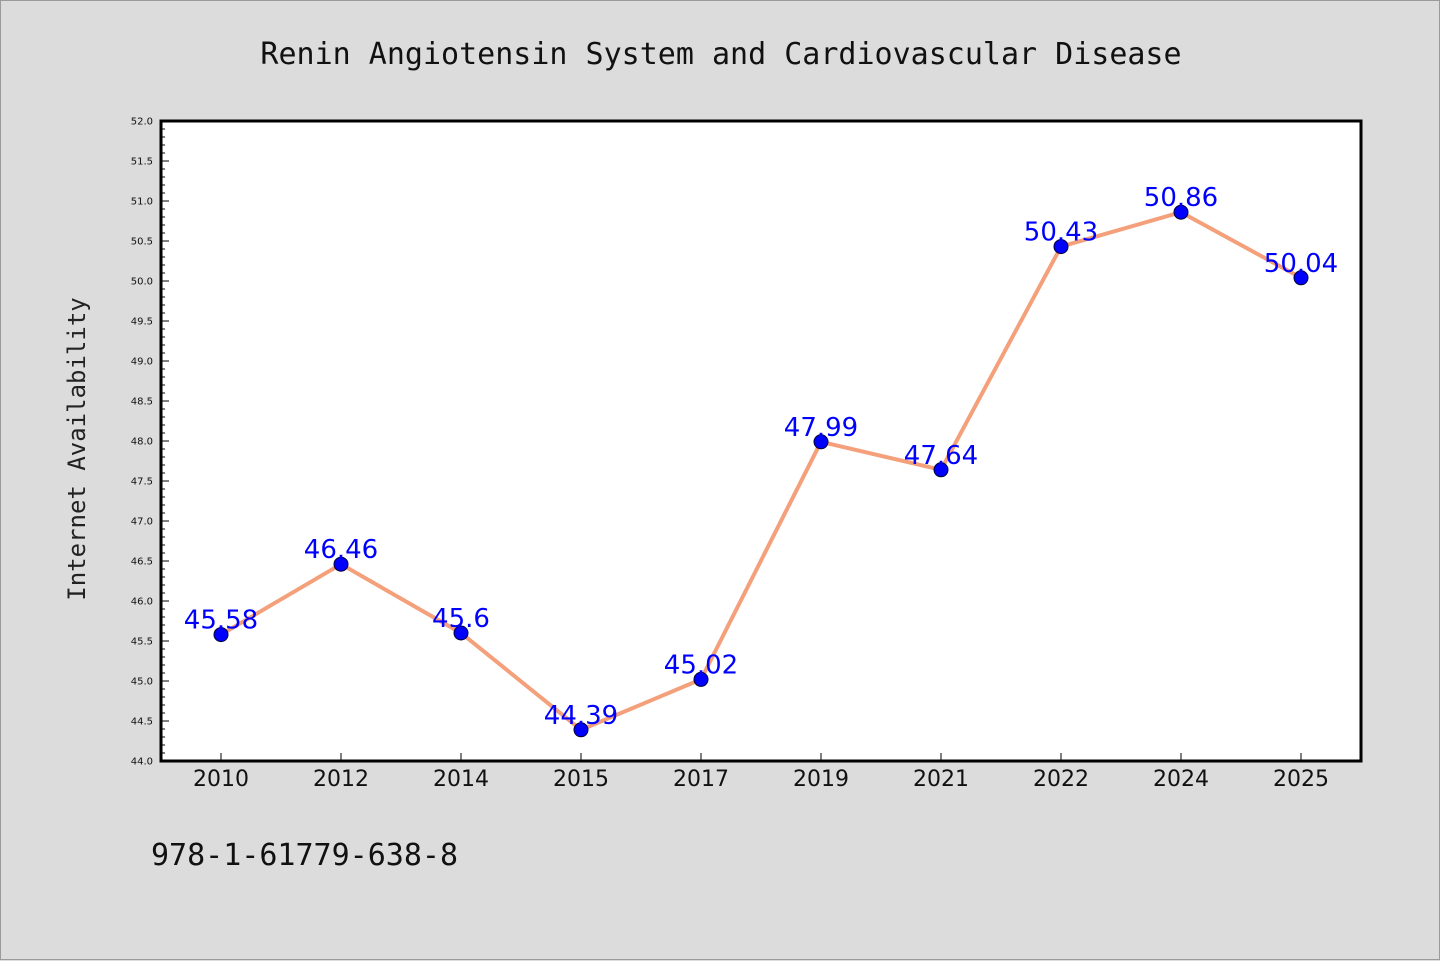 The width and height of the screenshot is (1440, 961). What do you see at coordinates (821, 779) in the screenshot?
I see `x-tick-label: 2019` at bounding box center [821, 779].